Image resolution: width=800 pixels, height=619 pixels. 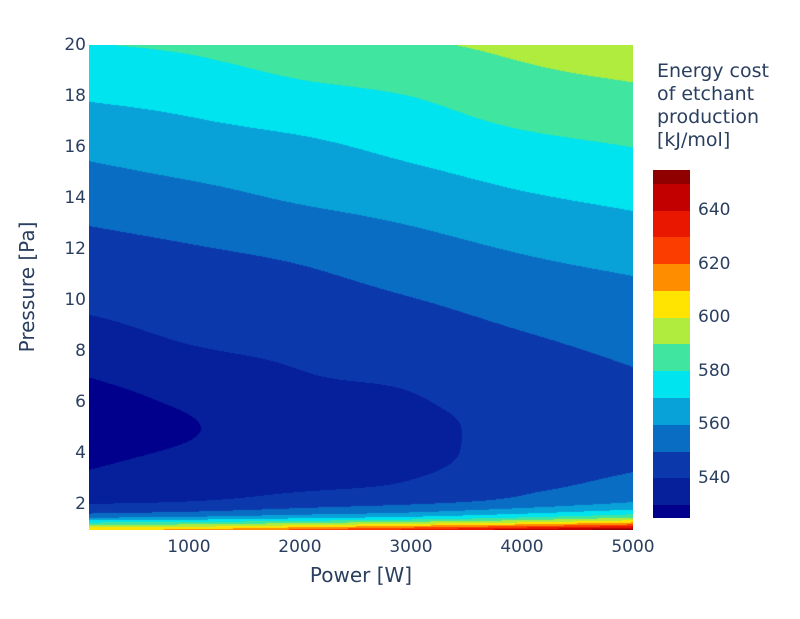 What do you see at coordinates (714, 210) in the screenshot?
I see `colorbar-tick-label: 640` at bounding box center [714, 210].